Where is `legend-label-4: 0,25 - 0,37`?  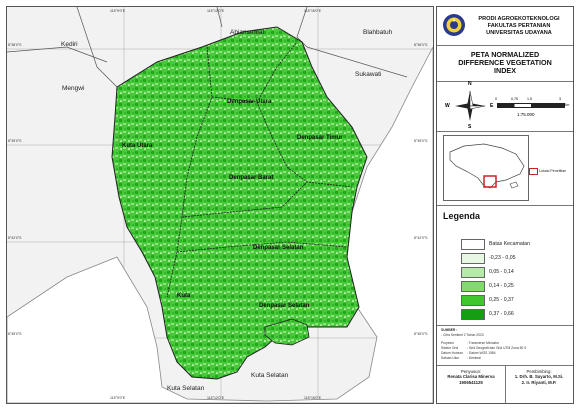 legend-label-4: 0,25 - 0,37 is located at coordinates (501, 300).